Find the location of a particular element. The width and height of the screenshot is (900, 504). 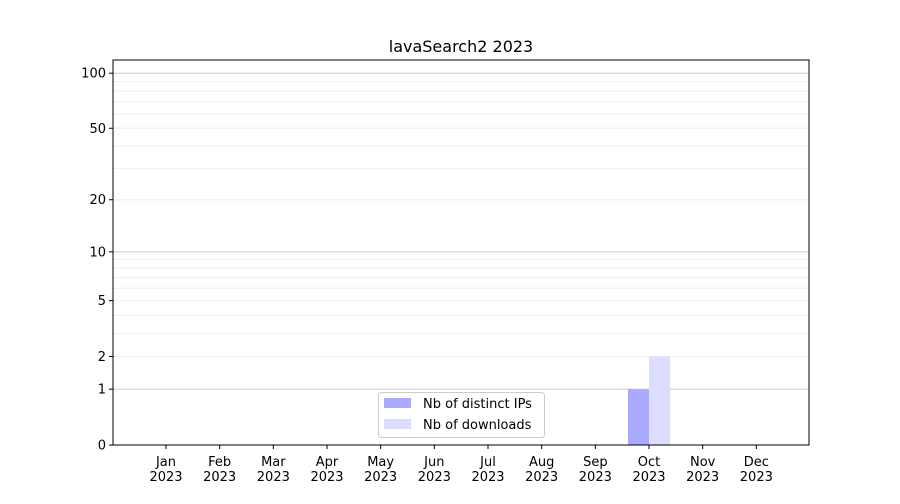

x-tick-label: Sep is located at coordinates (595, 462).